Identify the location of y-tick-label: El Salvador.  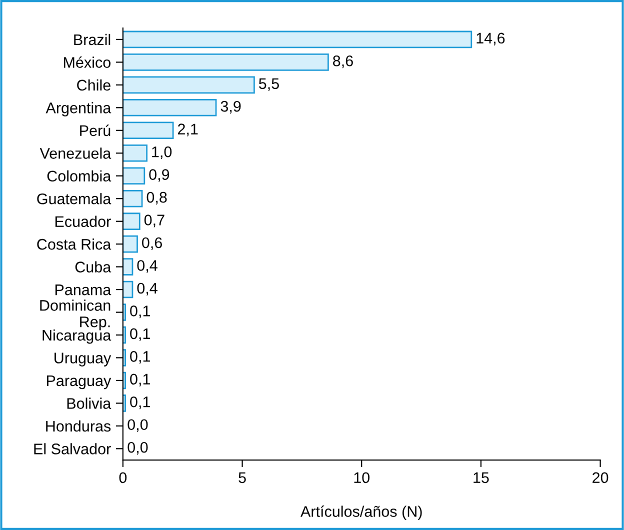
(72, 448).